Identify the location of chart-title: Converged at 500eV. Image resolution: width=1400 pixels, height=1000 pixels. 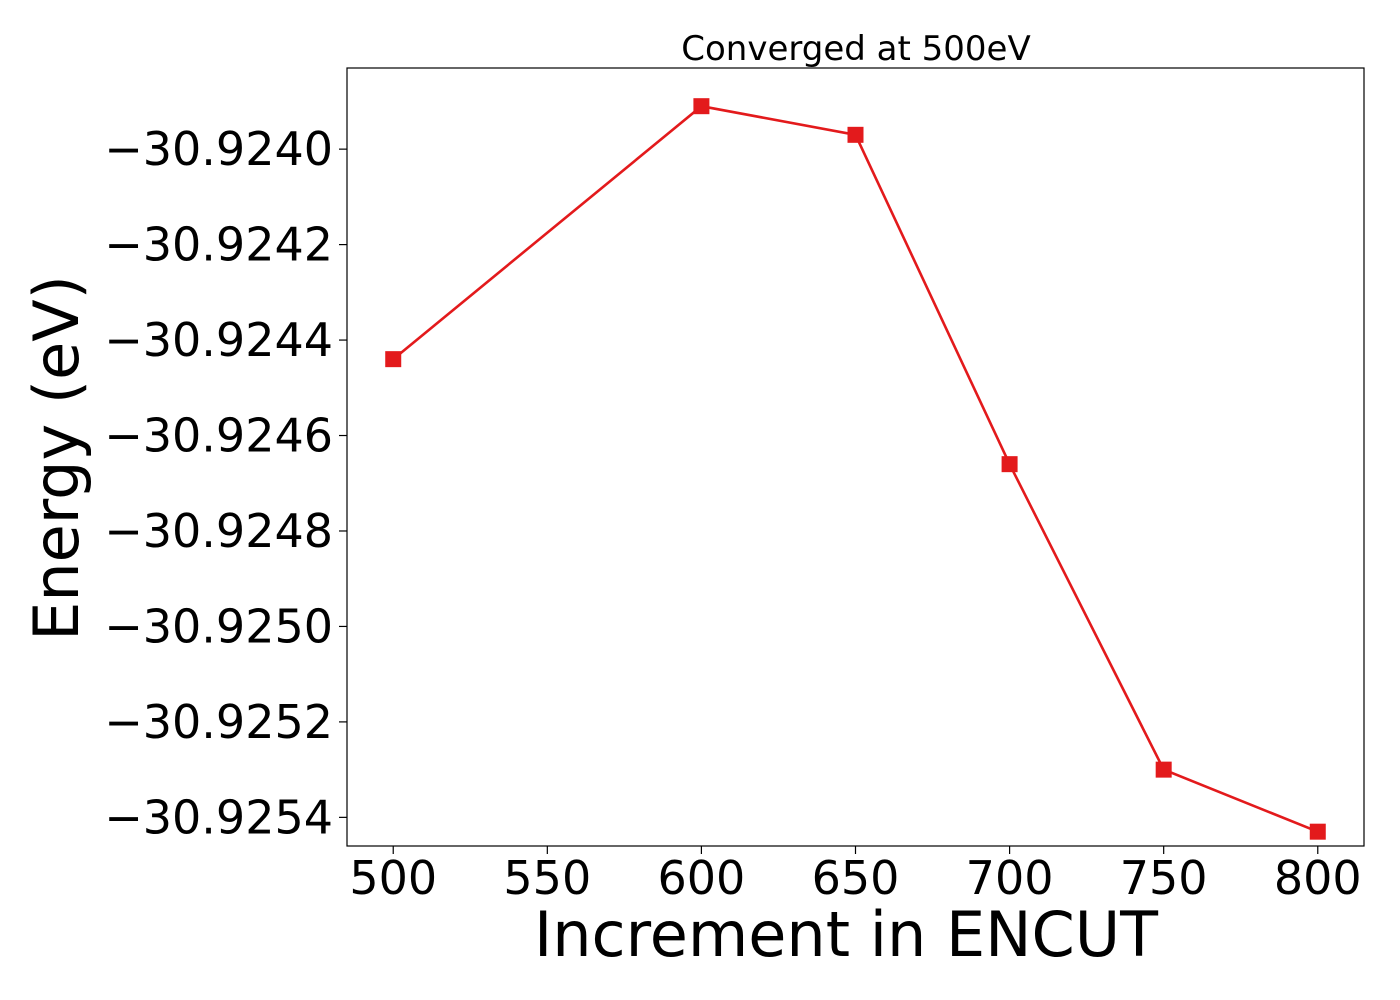
(855, 49).